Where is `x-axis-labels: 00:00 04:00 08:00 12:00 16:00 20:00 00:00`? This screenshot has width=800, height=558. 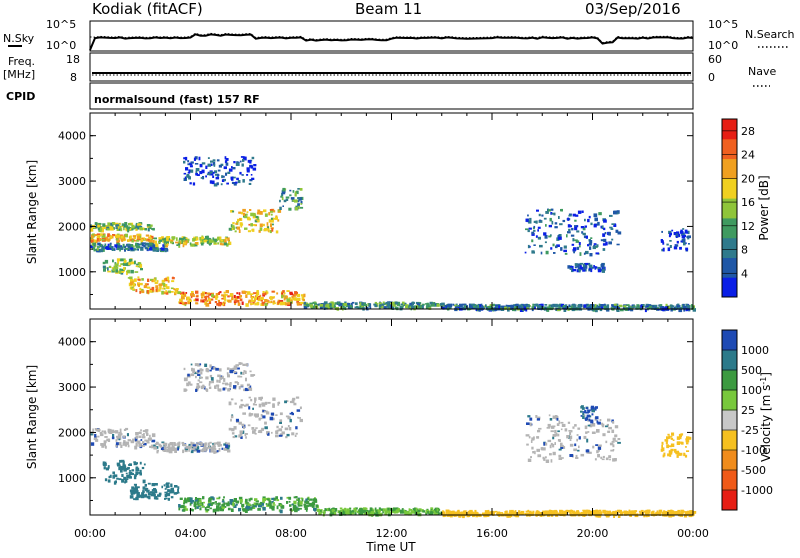 x-axis-labels: 00:00 04:00 08:00 12:00 16:00 20:00 00:00 is located at coordinates (391, 533).